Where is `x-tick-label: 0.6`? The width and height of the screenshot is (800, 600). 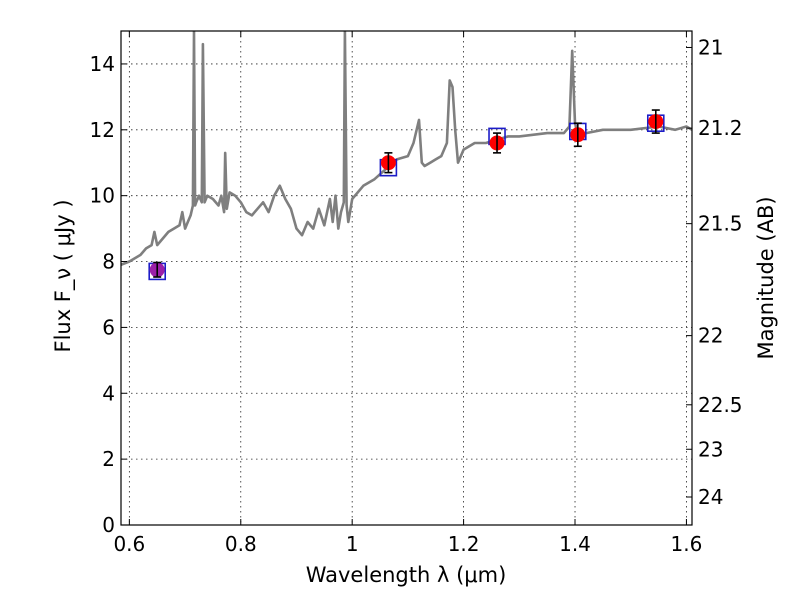
x-tick-label: 0.6 is located at coordinates (129, 544).